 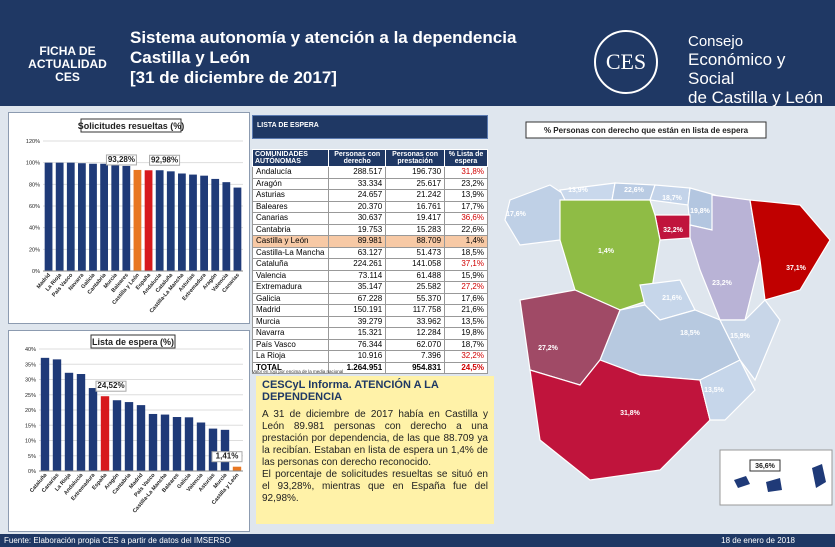 I want to click on table-row: País Vasco 76.344 62.070 18,7%, so click(x=369, y=344).